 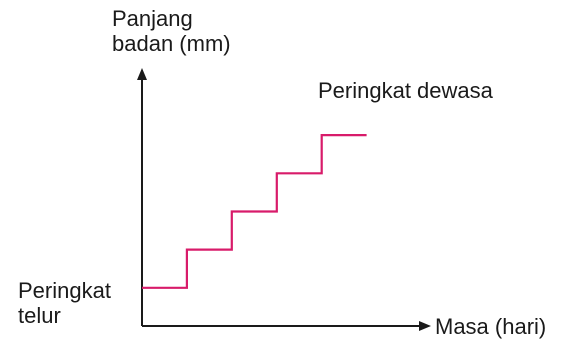 What do you see at coordinates (152, 18) in the screenshot?
I see `y-axis-label-line-1: Panjang` at bounding box center [152, 18].